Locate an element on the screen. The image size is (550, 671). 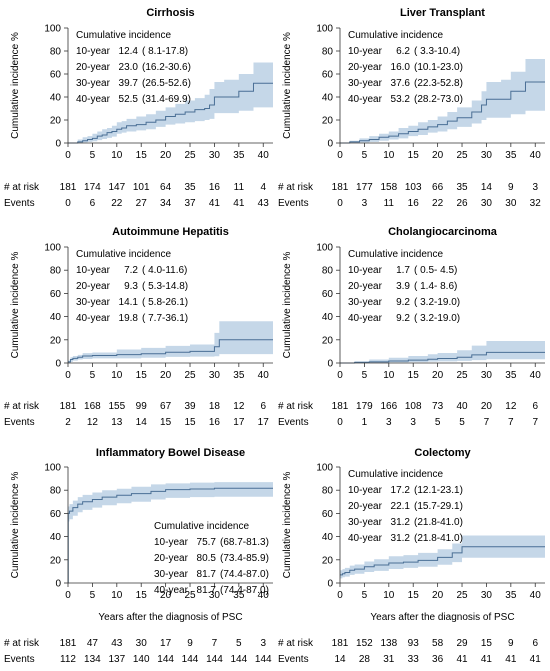
at-risk-value: 168 is located at coordinates (92, 406).